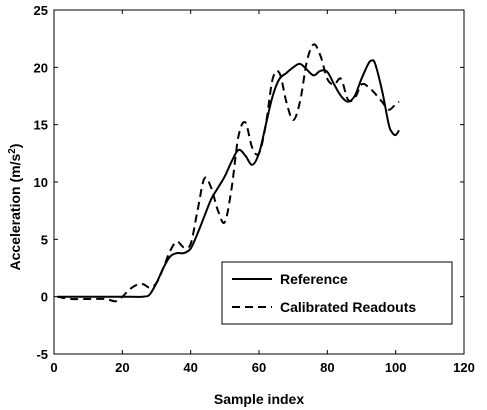  What do you see at coordinates (464, 367) in the screenshot?
I see `x-tick-label: 120` at bounding box center [464, 367].